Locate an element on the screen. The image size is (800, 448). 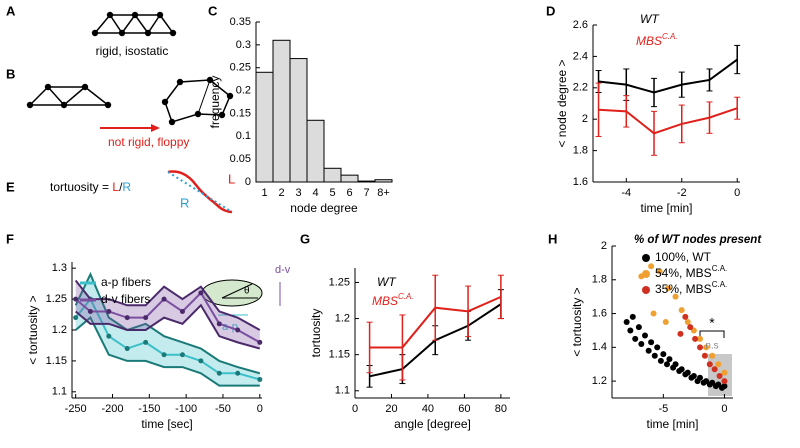
x-tick-label: 2 is located at coordinates (281, 193).